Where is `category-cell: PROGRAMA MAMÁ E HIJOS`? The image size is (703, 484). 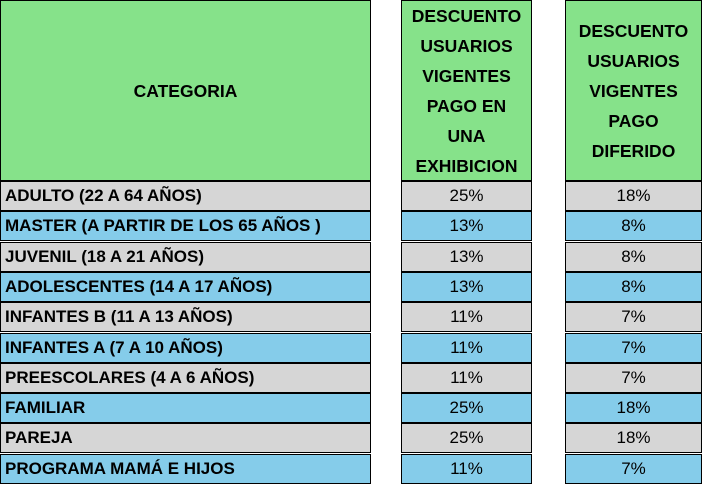
category-cell: PROGRAMA MAMÁ E HIJOS is located at coordinates (185, 468).